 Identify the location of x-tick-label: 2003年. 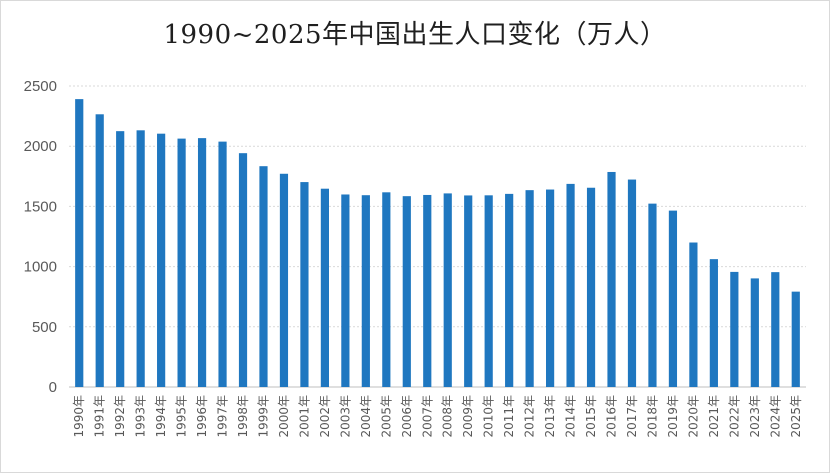
(345, 416).